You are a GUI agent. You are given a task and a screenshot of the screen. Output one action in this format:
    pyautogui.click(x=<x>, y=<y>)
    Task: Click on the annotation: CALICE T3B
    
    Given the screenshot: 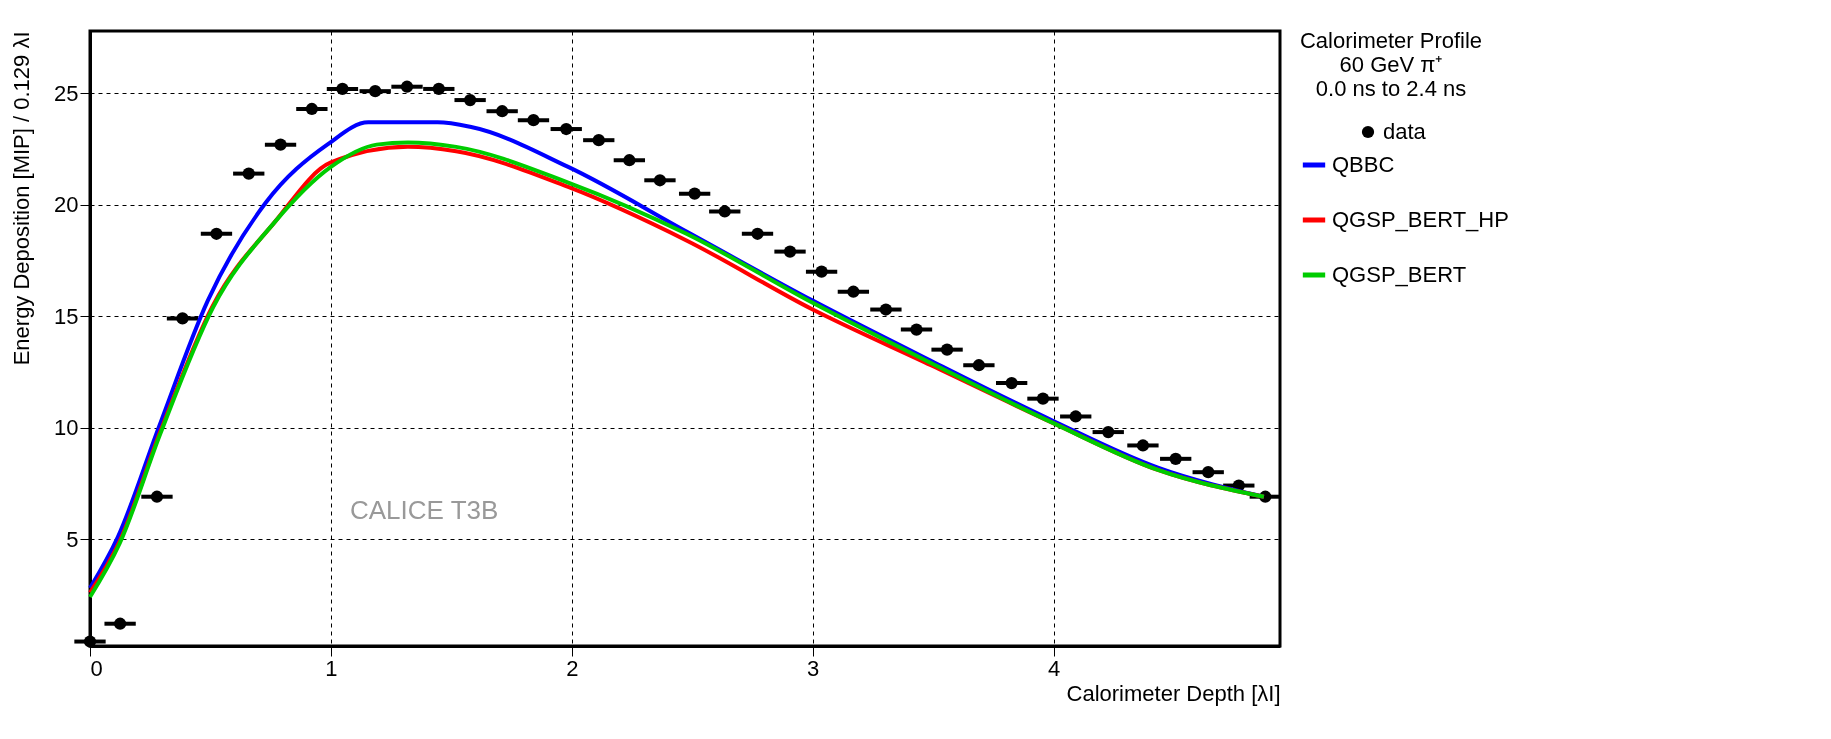 What is the action you would take?
    pyautogui.click(x=424, y=510)
    